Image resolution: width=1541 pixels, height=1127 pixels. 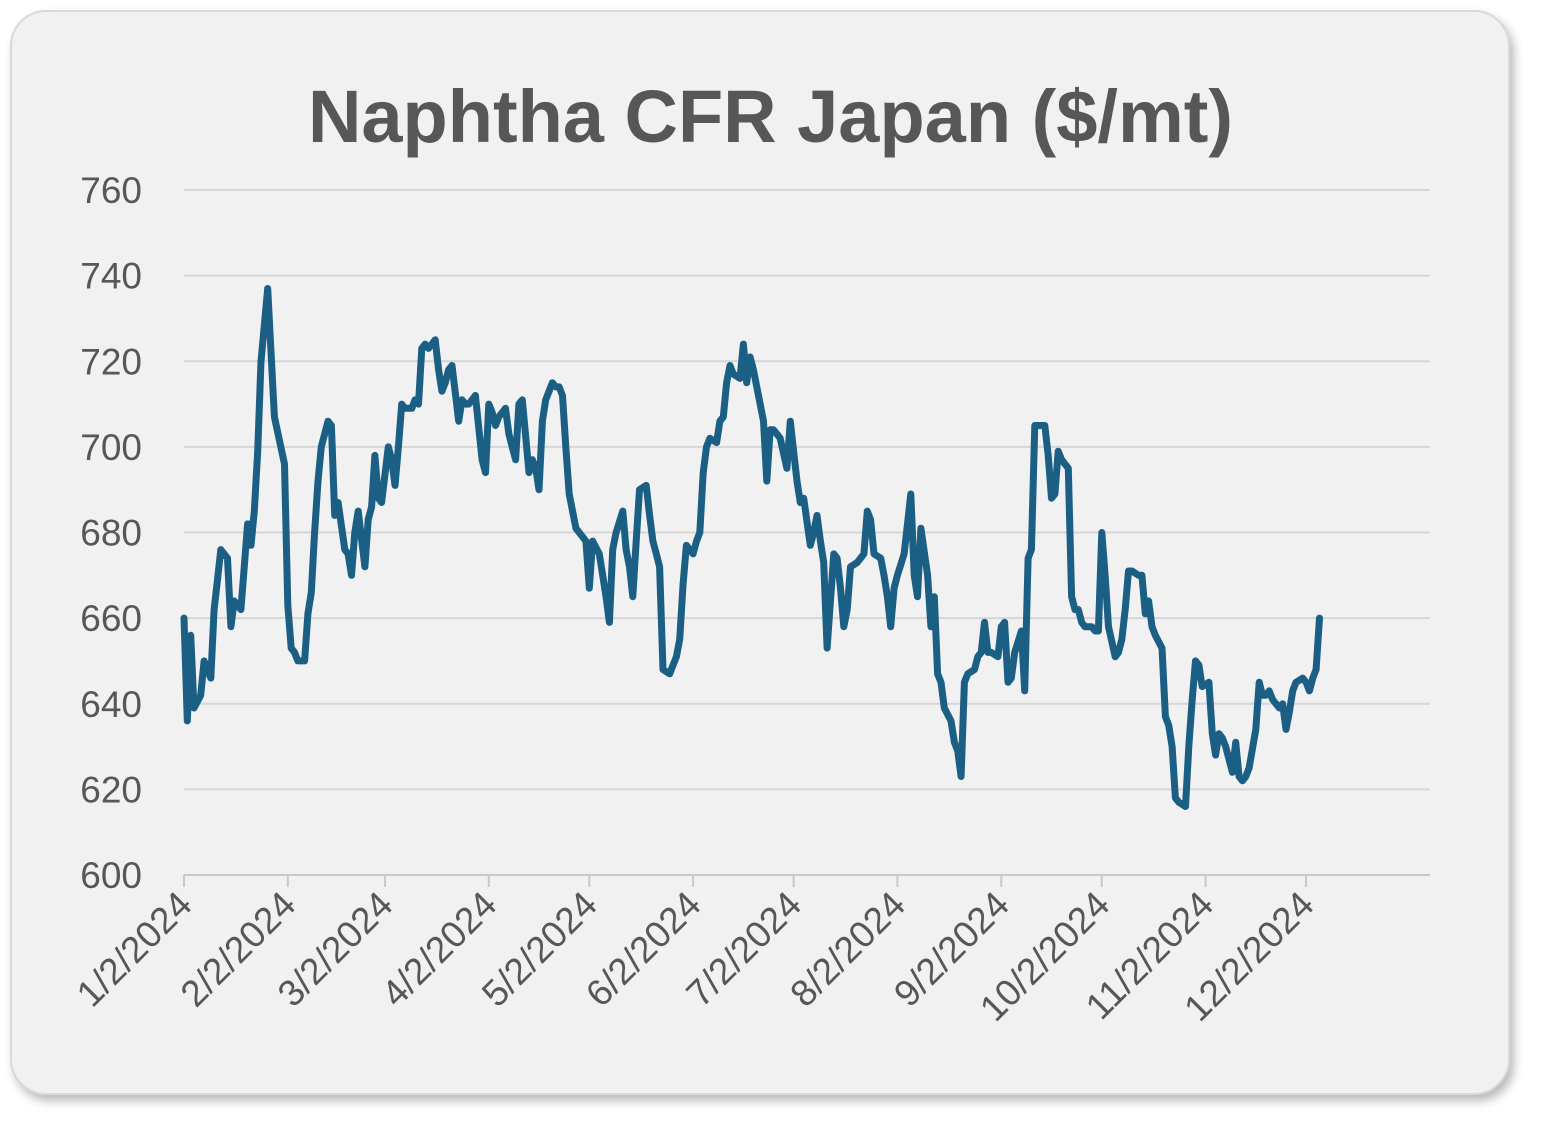 I want to click on x-tick-label: 1/2/2024, so click(x=134, y=949).